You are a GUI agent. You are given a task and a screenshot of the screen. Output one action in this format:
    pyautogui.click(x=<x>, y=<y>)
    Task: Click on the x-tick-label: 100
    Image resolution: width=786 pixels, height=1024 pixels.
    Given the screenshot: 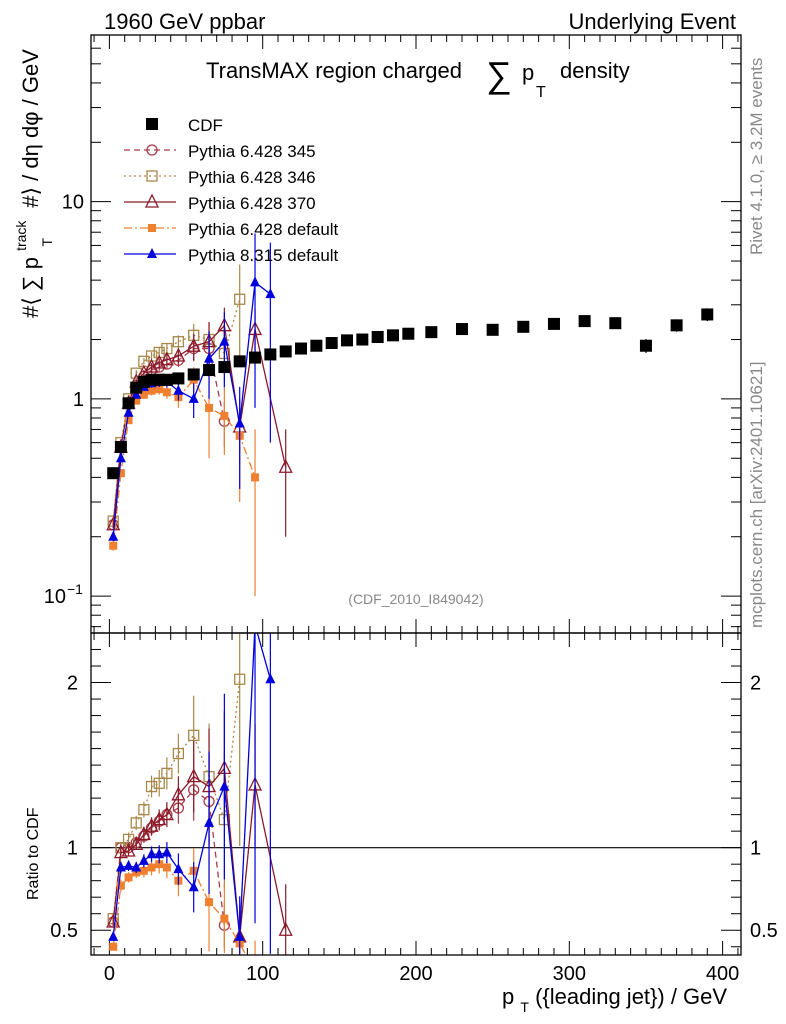 What is the action you would take?
    pyautogui.click(x=262, y=974)
    